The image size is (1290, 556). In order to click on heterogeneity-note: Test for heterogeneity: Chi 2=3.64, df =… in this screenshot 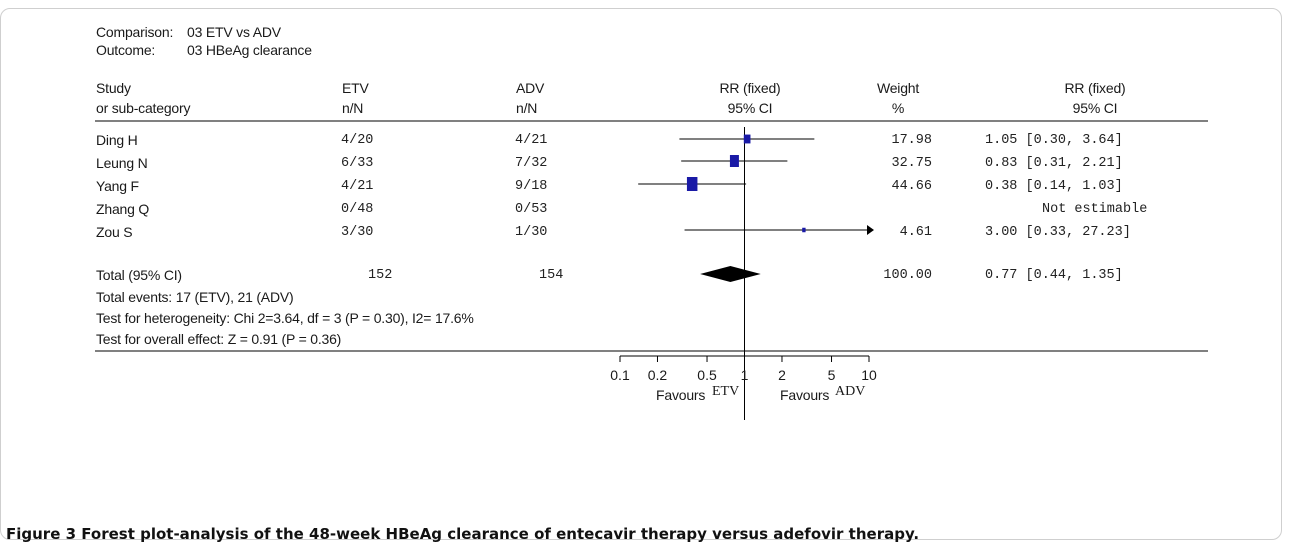, I will do `click(285, 318)`.